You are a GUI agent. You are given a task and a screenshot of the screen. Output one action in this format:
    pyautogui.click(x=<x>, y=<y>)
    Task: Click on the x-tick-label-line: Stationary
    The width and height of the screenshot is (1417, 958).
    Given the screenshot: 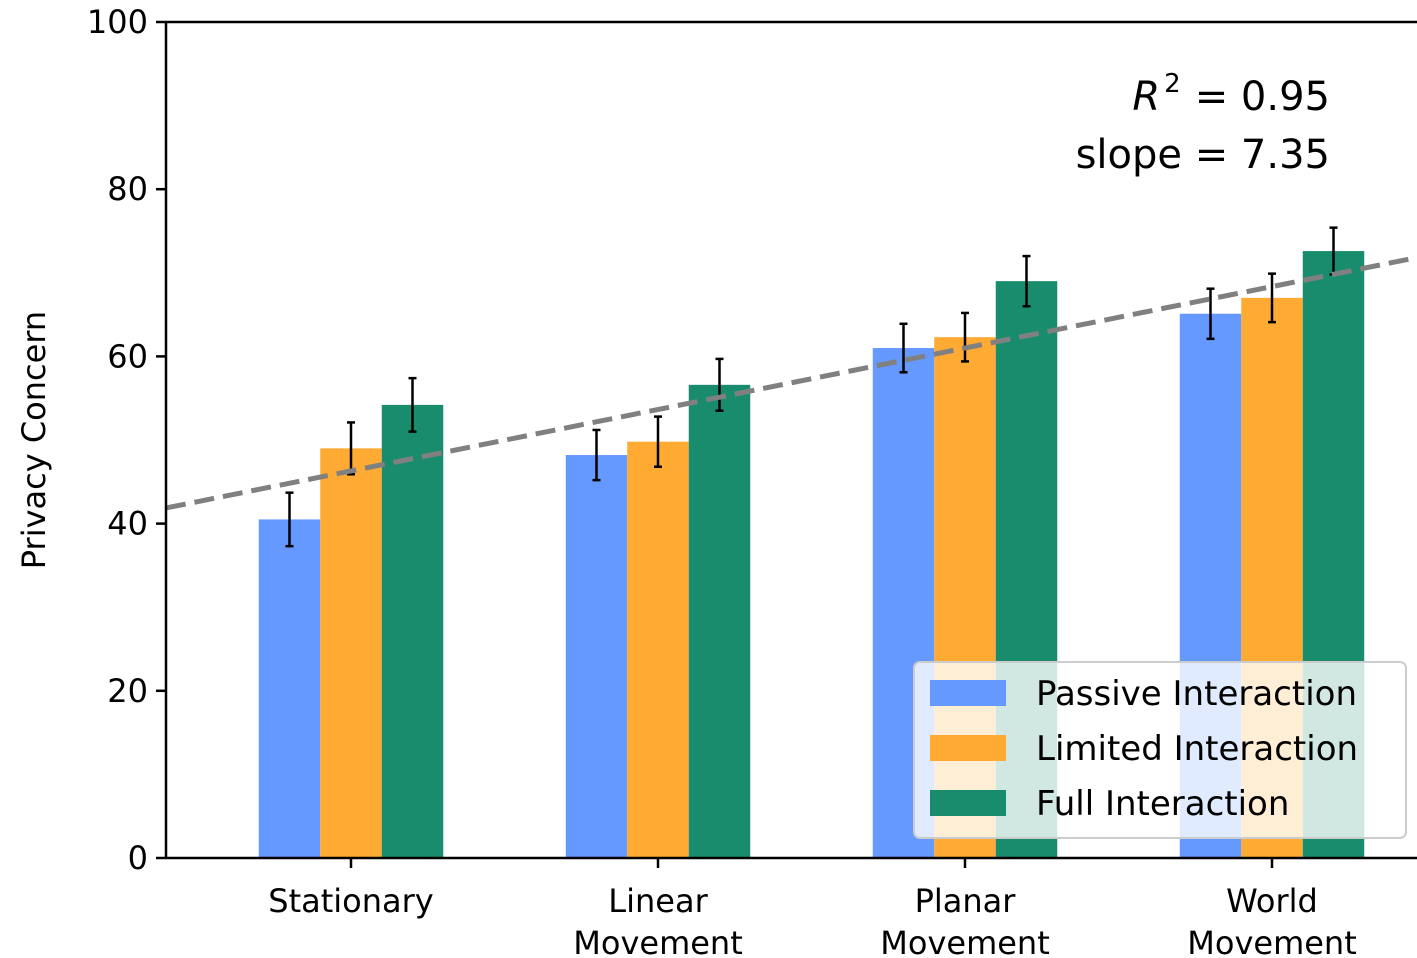 What is the action you would take?
    pyautogui.click(x=350, y=901)
    